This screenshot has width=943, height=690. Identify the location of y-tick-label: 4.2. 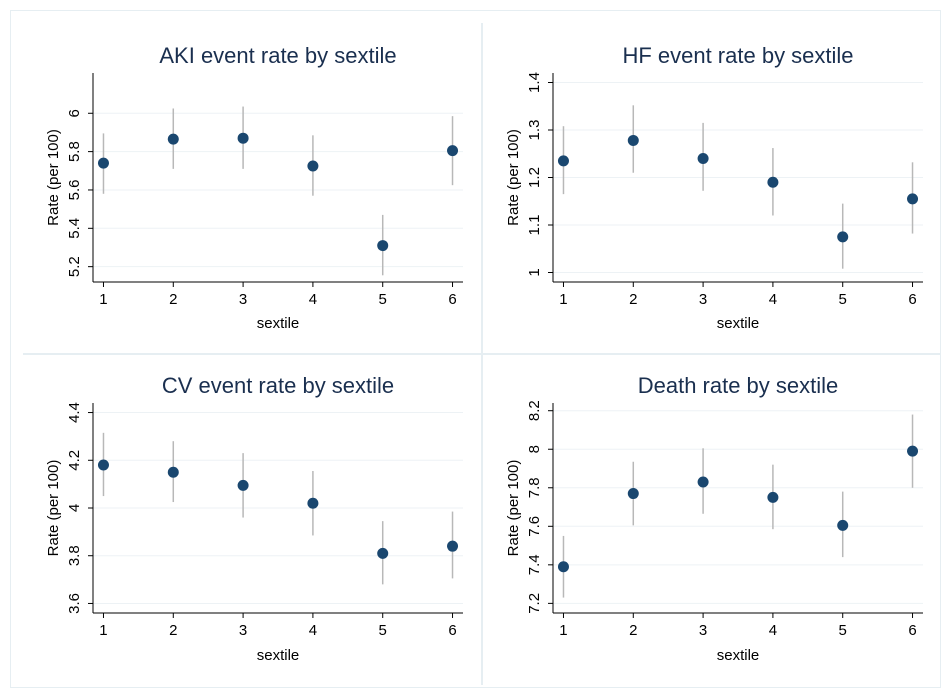
(74, 460).